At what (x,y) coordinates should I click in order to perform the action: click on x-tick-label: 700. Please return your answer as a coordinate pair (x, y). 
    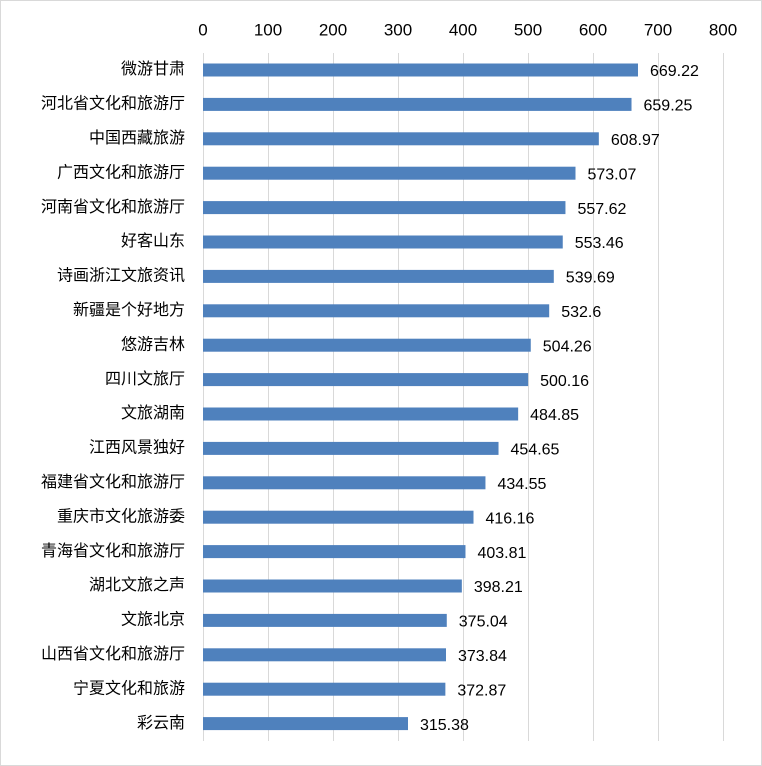
    Looking at the image, I should click on (658, 29).